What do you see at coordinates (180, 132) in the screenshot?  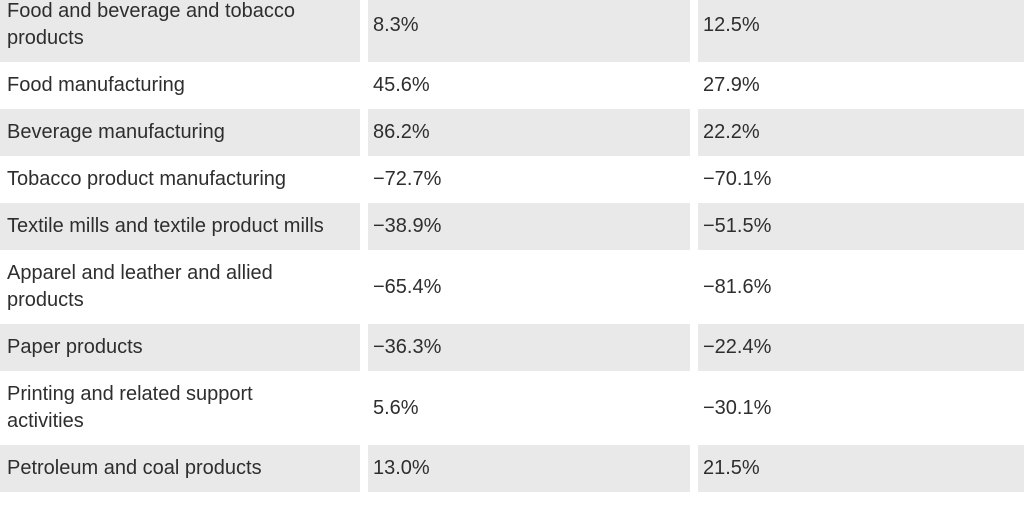 I see `row-label-cell: Beverage manufacturing` at bounding box center [180, 132].